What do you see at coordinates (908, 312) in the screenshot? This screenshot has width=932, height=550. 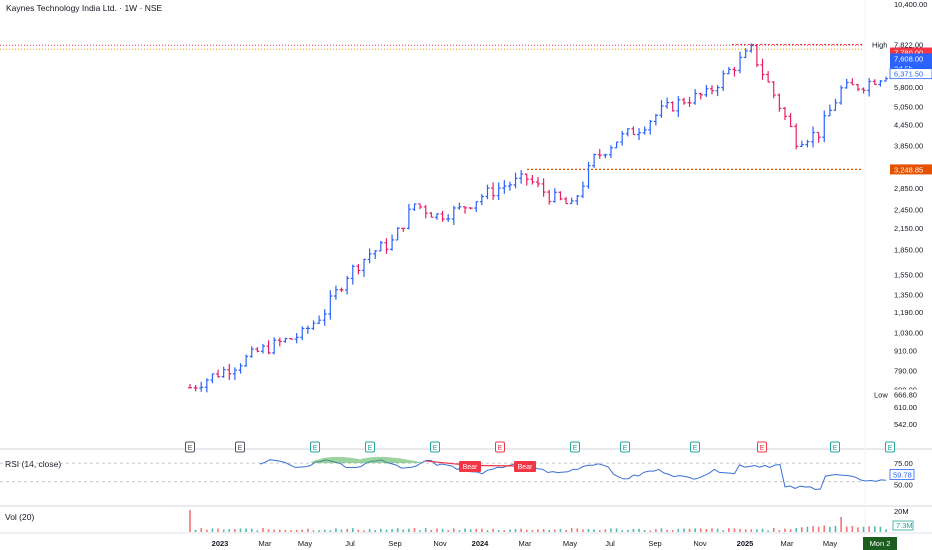 I see `price-tick: 1,190.00` at bounding box center [908, 312].